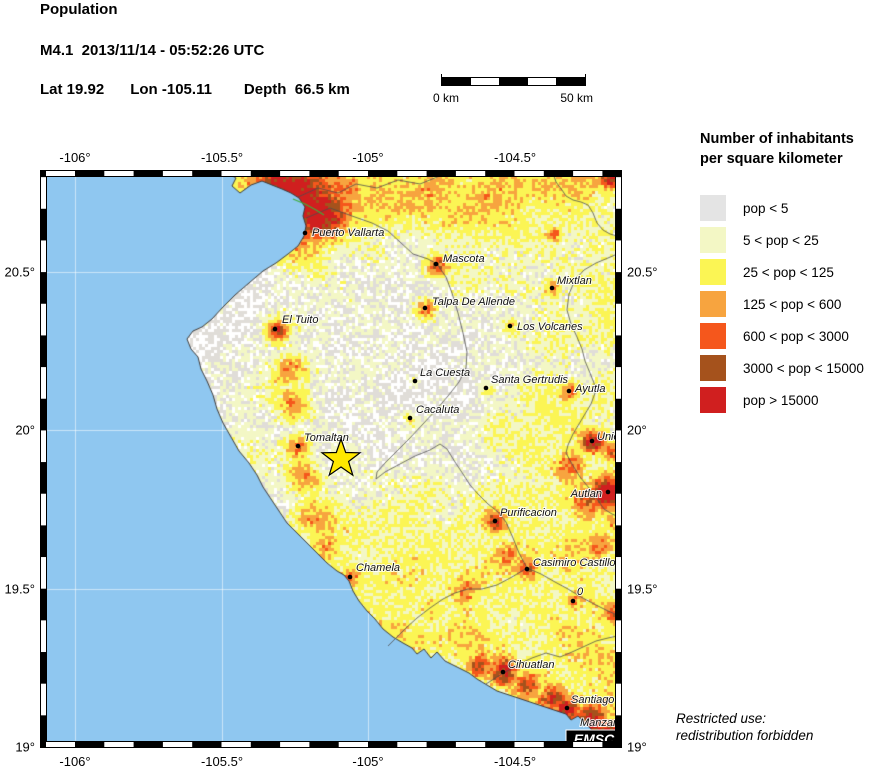 Image resolution: width=886 pixels, height=768 pixels. Describe the element at coordinates (803, 368) in the screenshot. I see `legend-label: 3000 < pop < 15000` at that location.